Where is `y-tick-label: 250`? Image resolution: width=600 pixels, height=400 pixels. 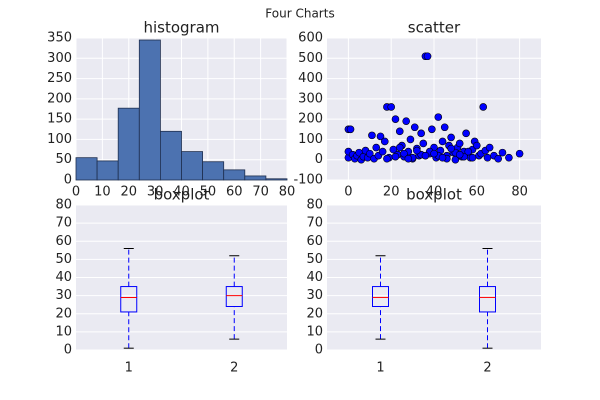 y-tick-label: 250 is located at coordinates (59, 78).